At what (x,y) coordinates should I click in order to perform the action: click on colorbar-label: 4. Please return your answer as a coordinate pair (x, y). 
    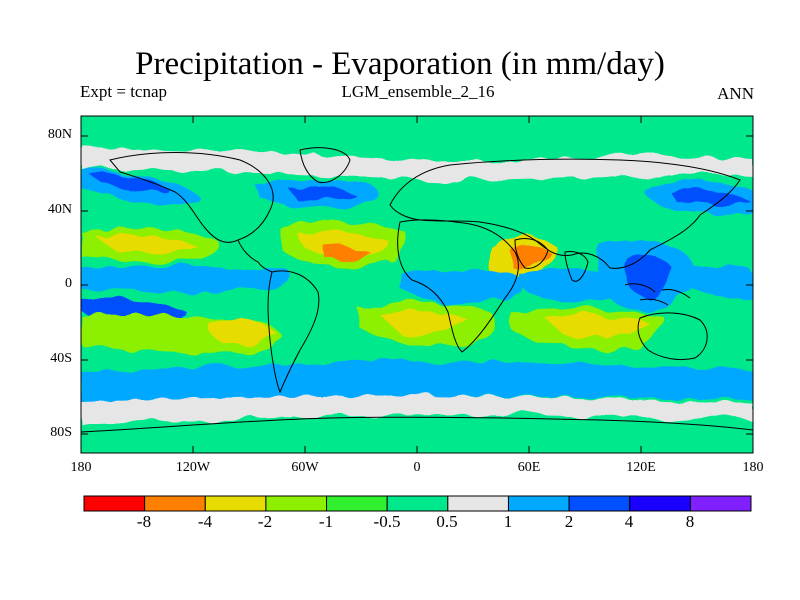
    Looking at the image, I should click on (629, 521).